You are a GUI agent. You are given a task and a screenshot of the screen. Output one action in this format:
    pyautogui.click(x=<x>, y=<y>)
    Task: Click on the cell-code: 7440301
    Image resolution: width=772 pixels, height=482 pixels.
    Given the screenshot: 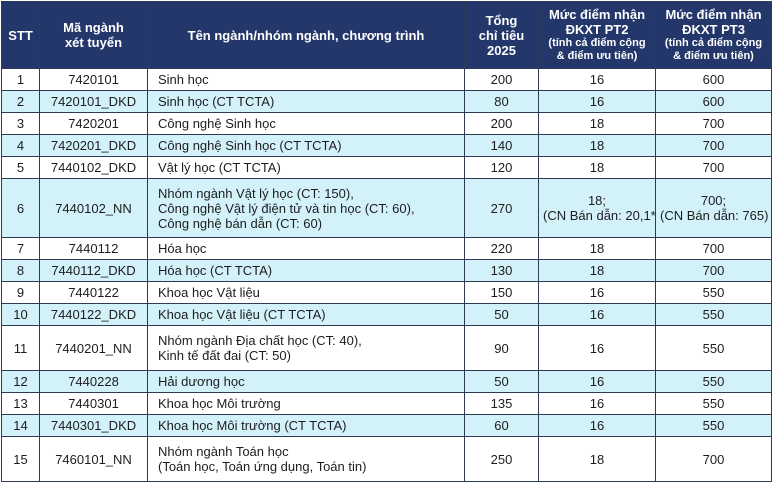 What is the action you would take?
    pyautogui.click(x=93, y=403)
    